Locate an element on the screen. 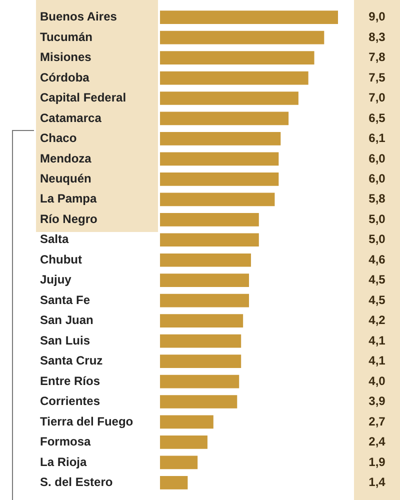 The image size is (400, 500). data-label: 1,4 is located at coordinates (377, 481).